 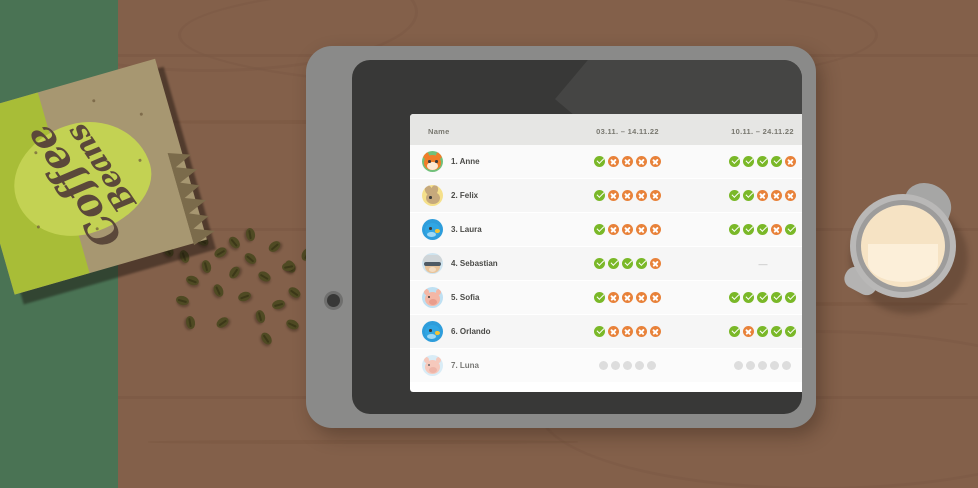 I want to click on table-row: 6. Orlando, so click(x=606, y=332).